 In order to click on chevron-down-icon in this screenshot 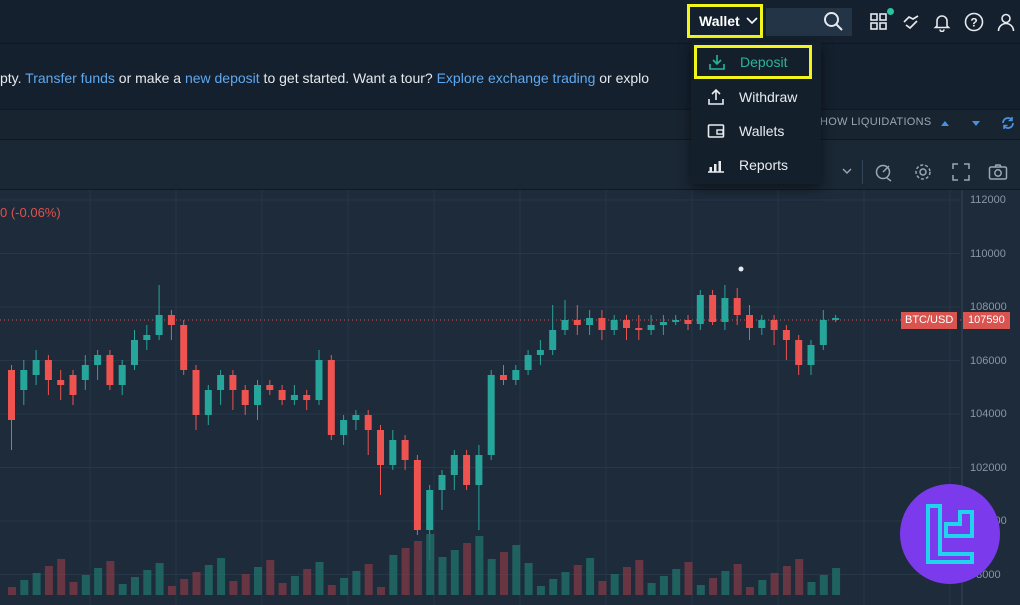, I will do `click(847, 171)`.